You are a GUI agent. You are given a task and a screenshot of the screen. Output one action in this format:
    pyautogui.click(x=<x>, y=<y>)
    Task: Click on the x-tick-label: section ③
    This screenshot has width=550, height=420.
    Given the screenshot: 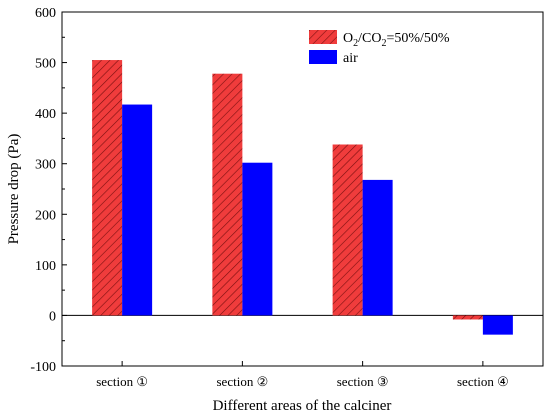 What is the action you would take?
    pyautogui.click(x=363, y=381)
    